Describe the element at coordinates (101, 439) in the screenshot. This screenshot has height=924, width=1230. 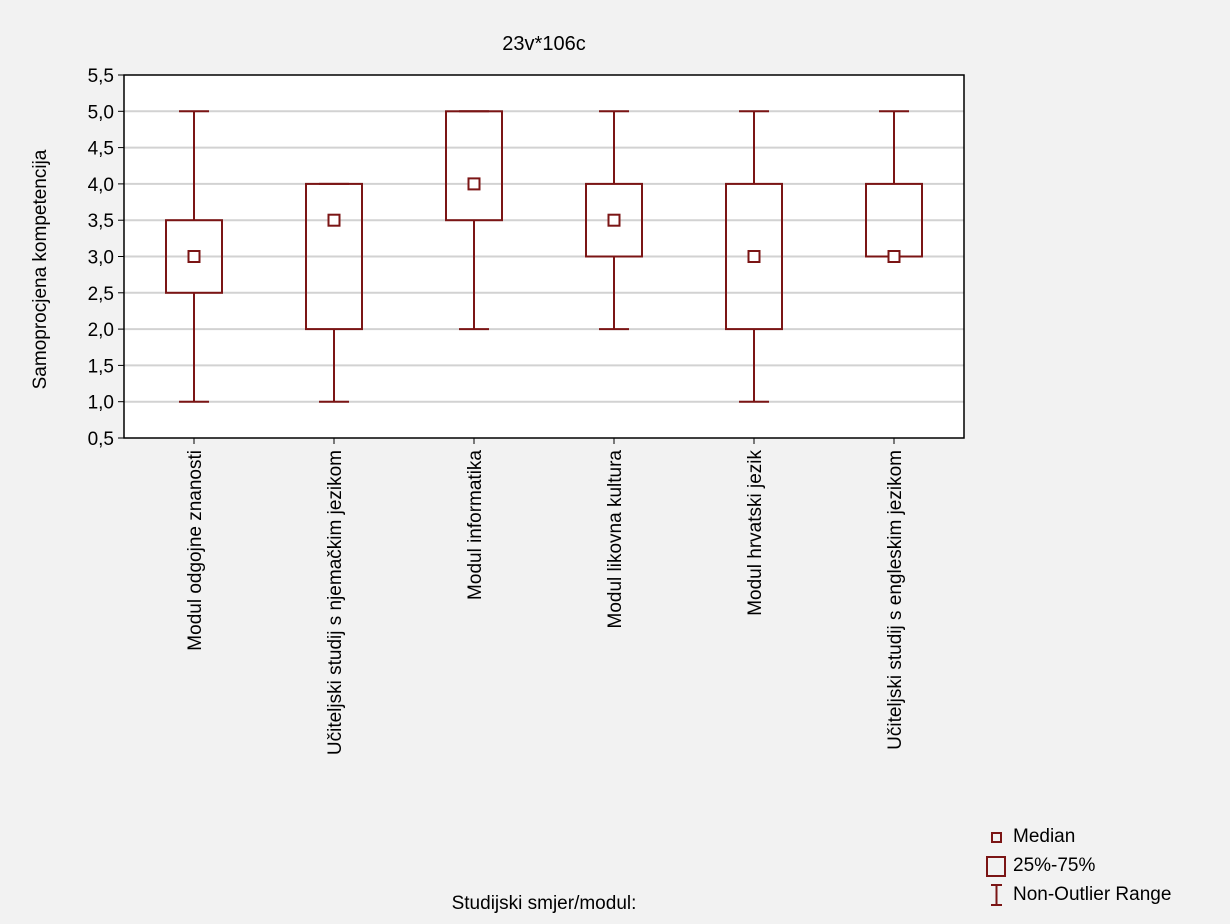
I see `y-tick-label: 0,5` at that location.